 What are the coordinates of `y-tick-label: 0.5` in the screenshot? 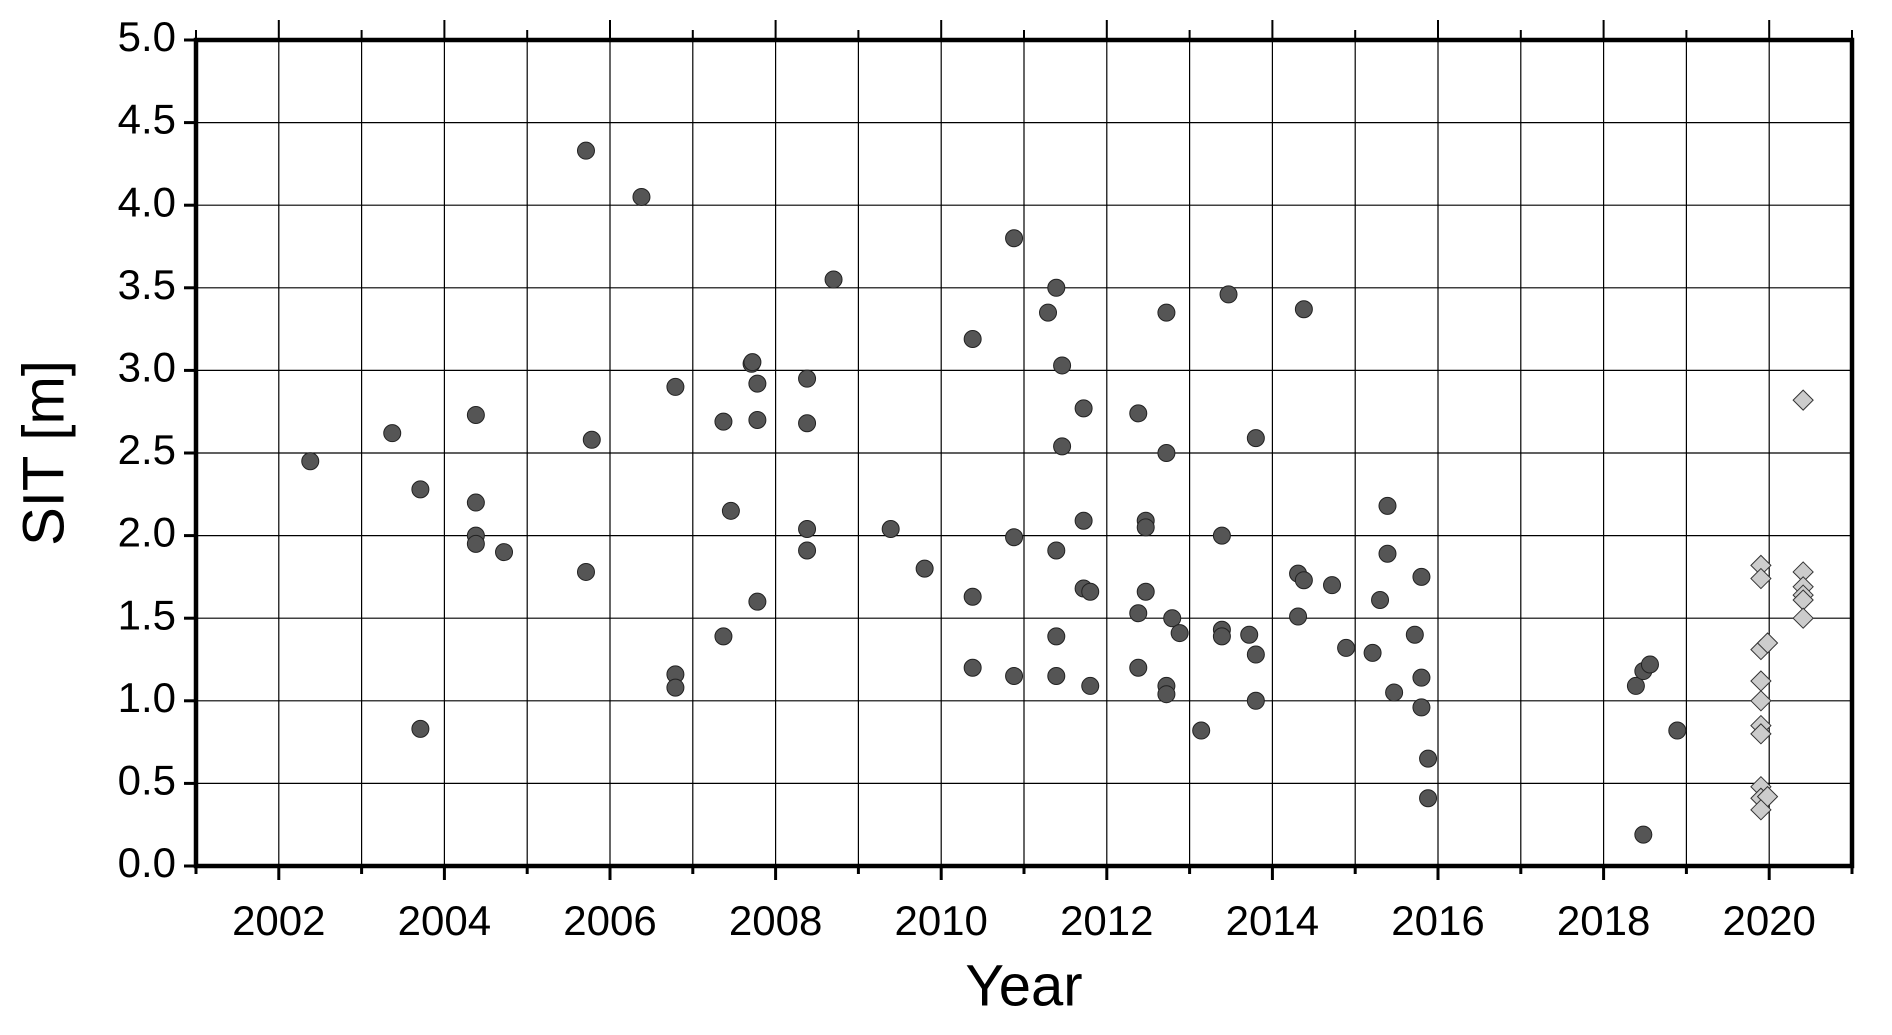 It's located at (147, 779).